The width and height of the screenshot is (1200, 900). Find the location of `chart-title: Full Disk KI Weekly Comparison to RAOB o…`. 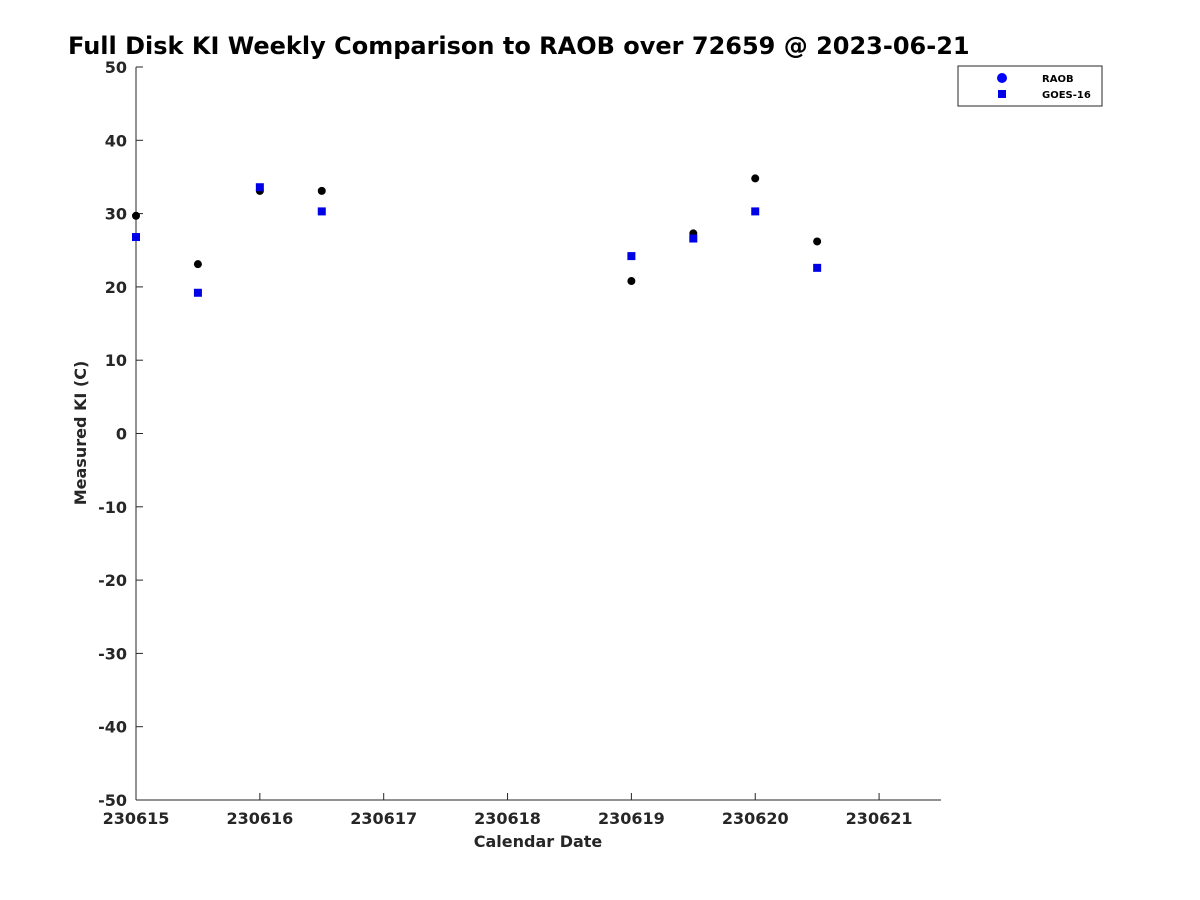

chart-title: Full Disk KI Weekly Comparison to RAOB o… is located at coordinates (519, 46).